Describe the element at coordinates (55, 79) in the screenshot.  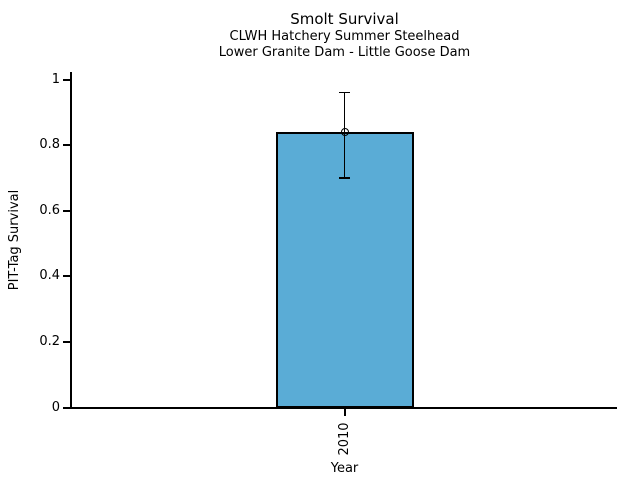
I see `y-tick-label: 1` at that location.